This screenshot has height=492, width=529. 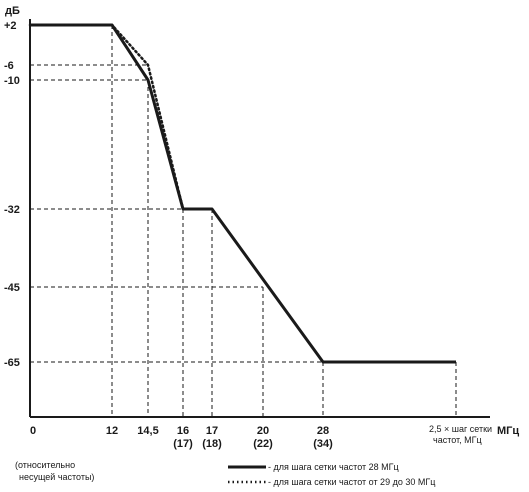 What do you see at coordinates (323, 431) in the screenshot?
I see `x-tick-label: 28` at bounding box center [323, 431].